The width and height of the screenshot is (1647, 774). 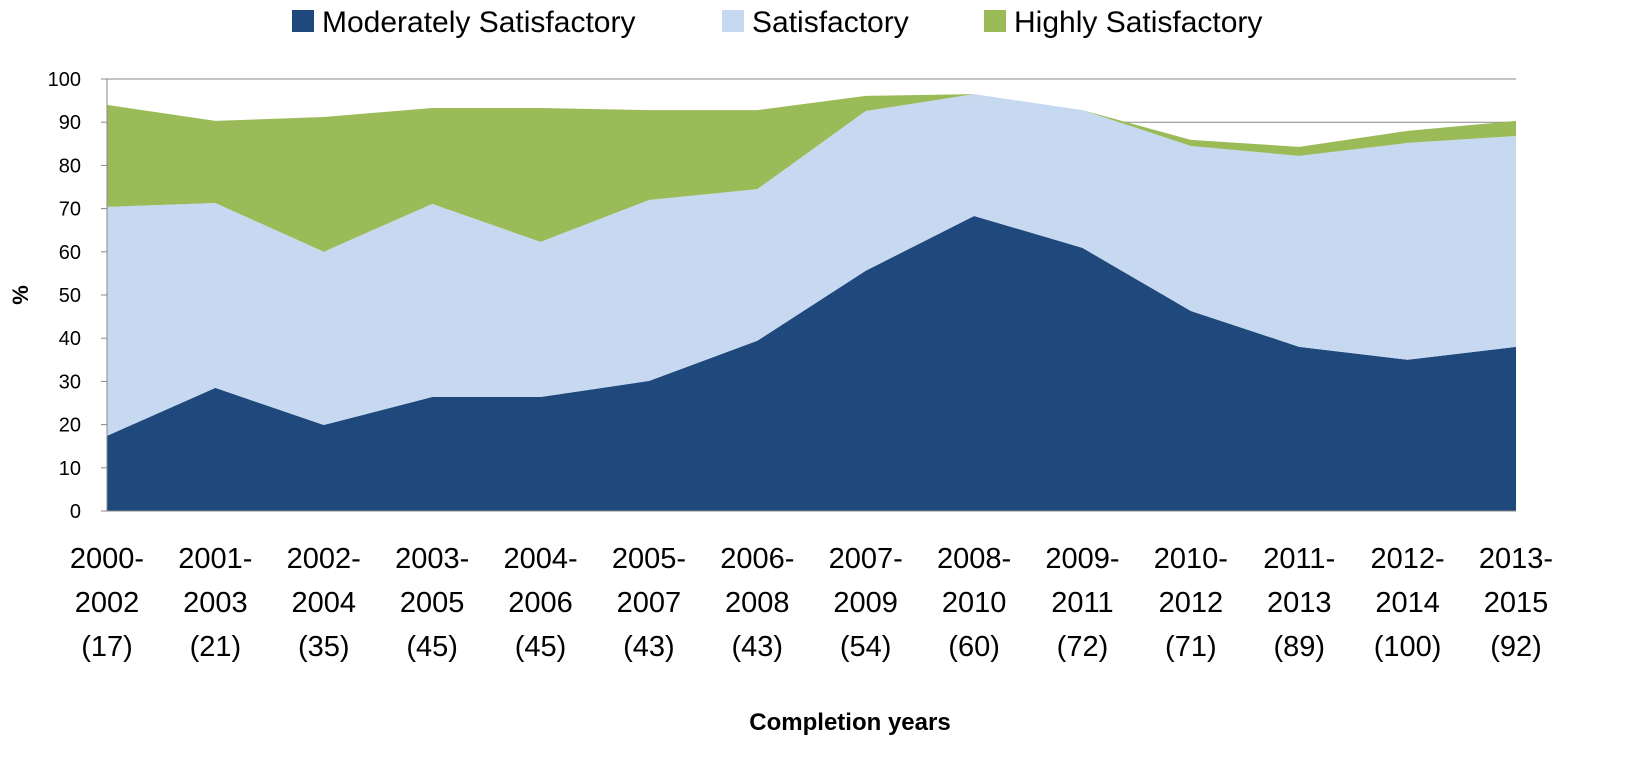 What do you see at coordinates (540, 603) in the screenshot?
I see `x-tick-label: 2004-2006 (45)` at bounding box center [540, 603].